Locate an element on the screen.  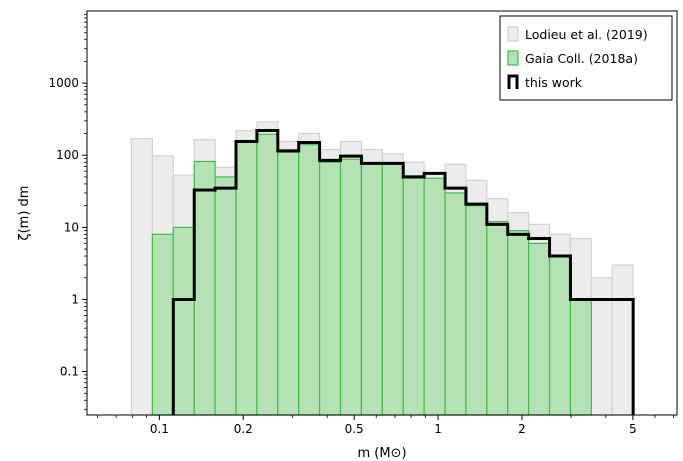
legend-swatch-this-work is located at coordinates (513, 81).